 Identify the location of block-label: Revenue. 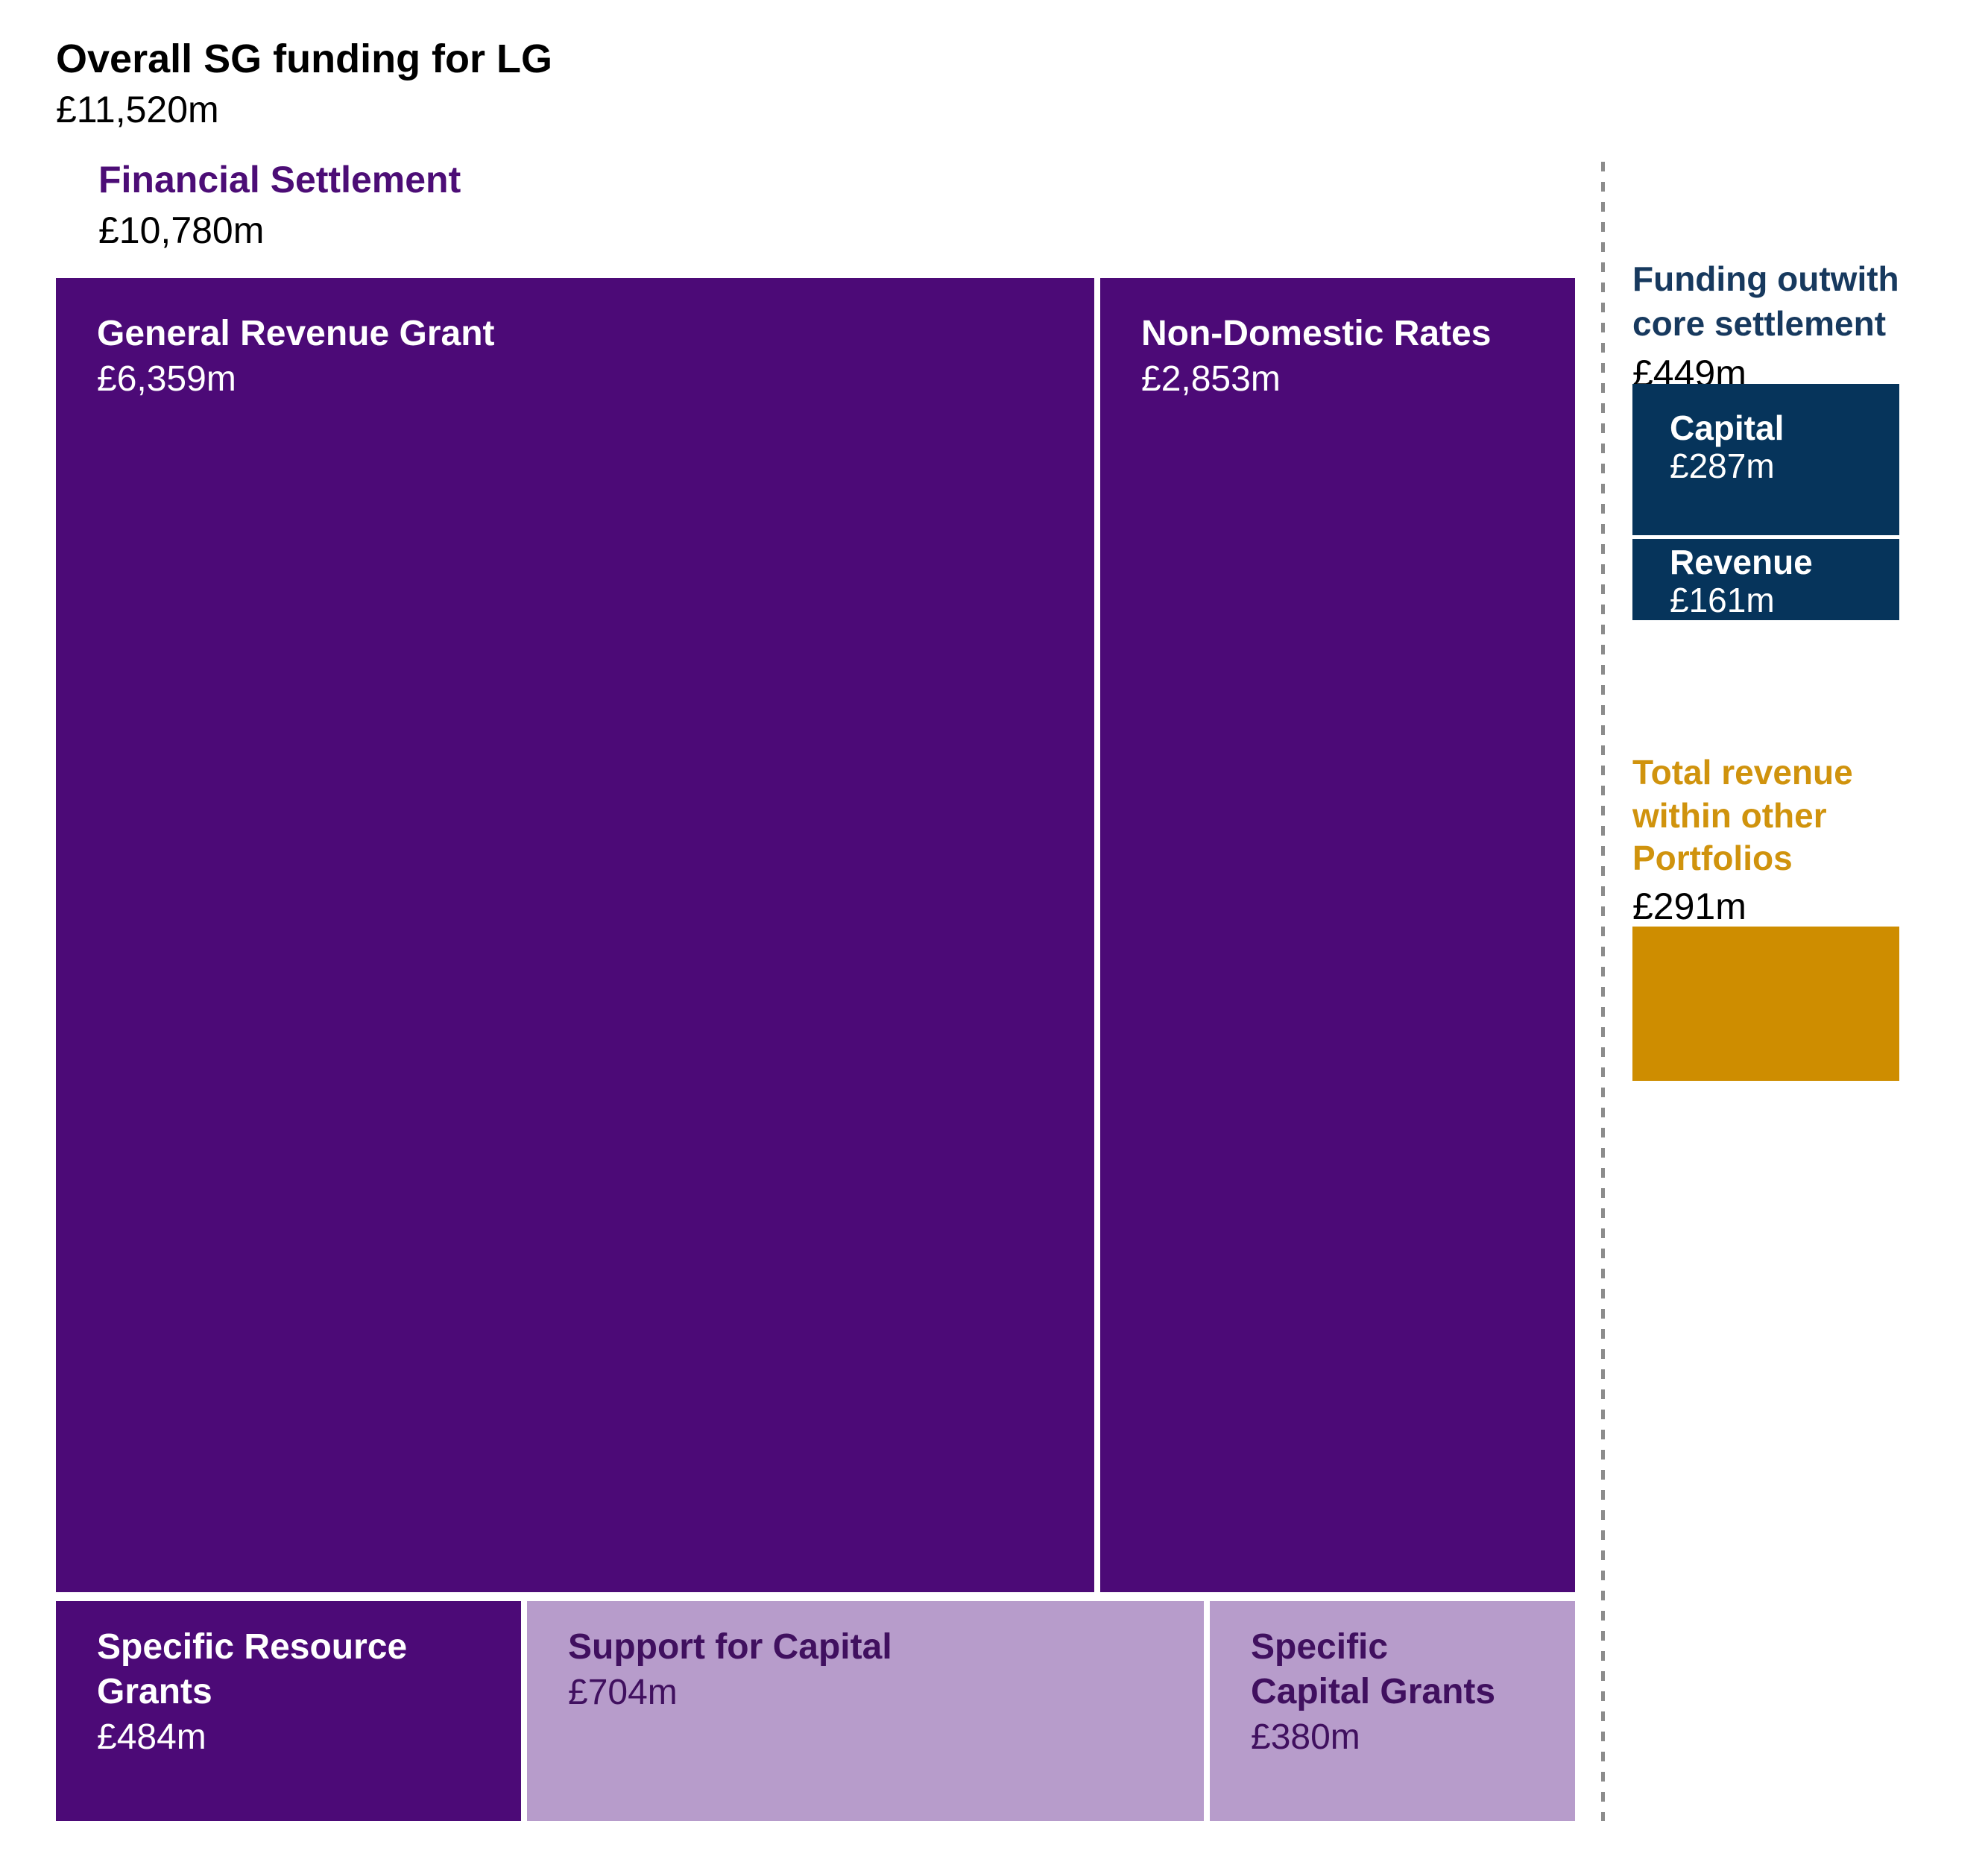
(1742, 562).